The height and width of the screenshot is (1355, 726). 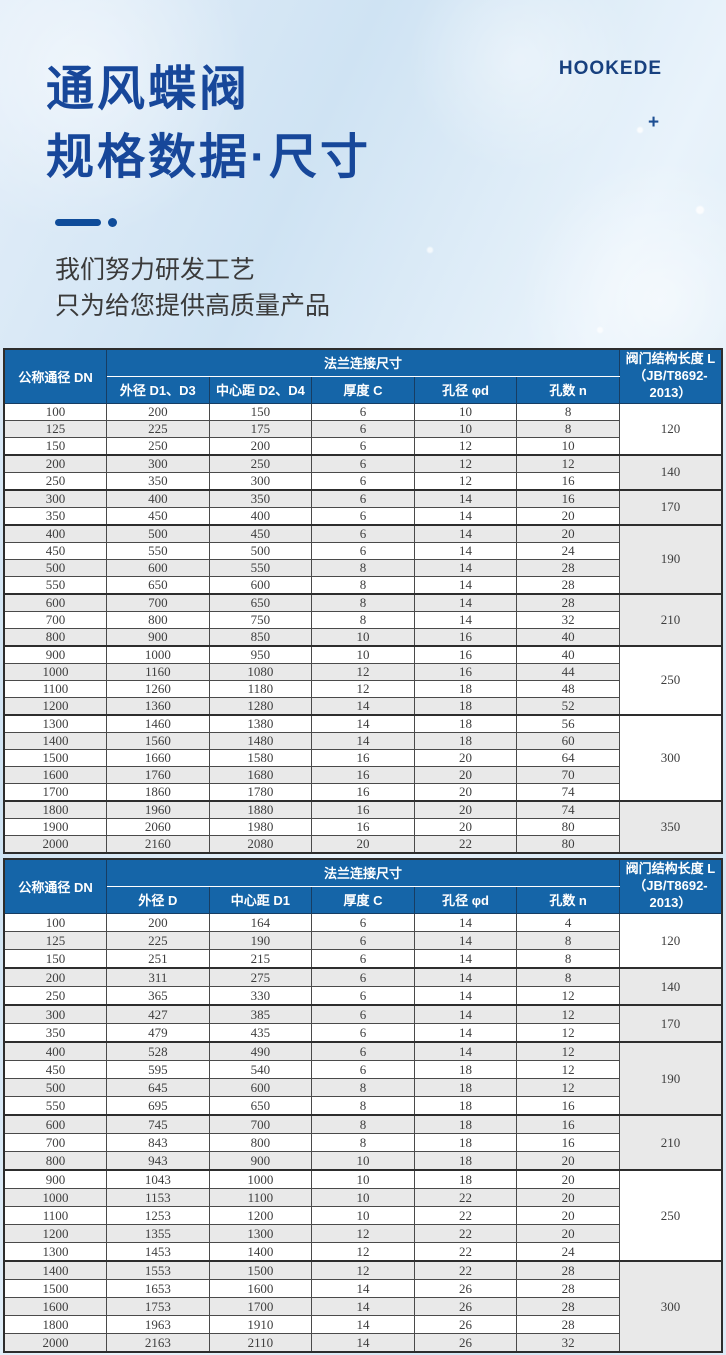 I want to click on cell-outer-diameter: 200, so click(x=158, y=411).